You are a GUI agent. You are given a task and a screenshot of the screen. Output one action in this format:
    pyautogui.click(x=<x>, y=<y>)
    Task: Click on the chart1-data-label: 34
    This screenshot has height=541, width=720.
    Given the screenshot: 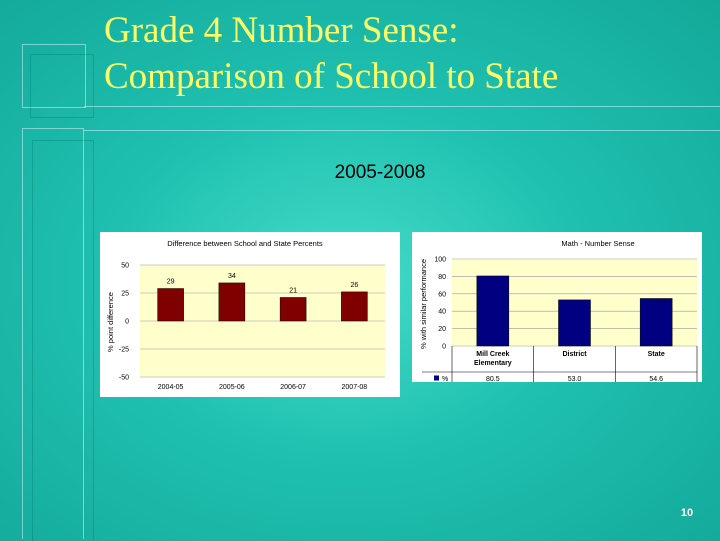 What is the action you would take?
    pyautogui.click(x=232, y=276)
    